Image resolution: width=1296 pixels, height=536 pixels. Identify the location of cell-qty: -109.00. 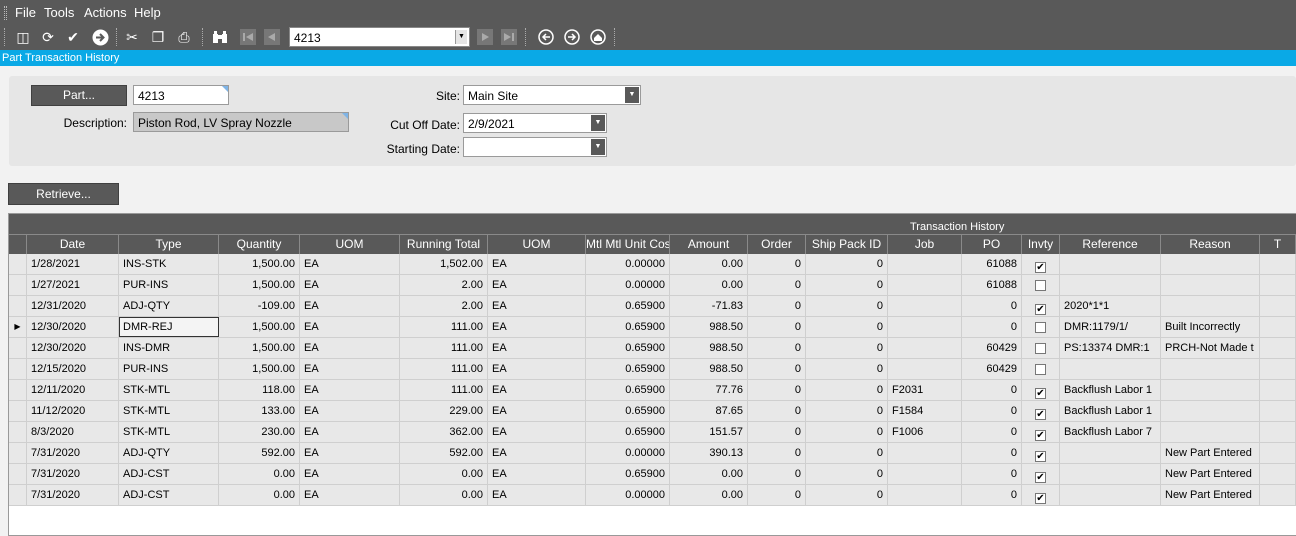
(259, 306).